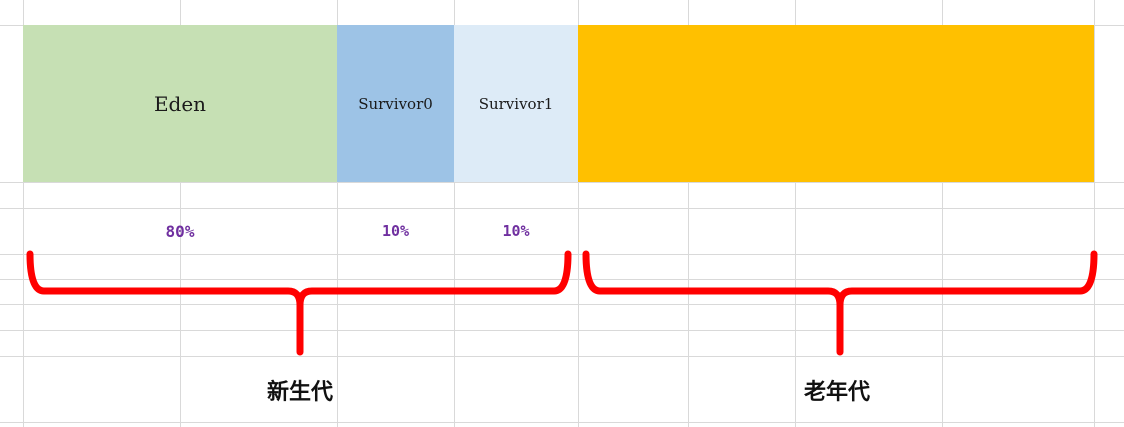 The image size is (1124, 427). I want to click on survivor0-region: Survivor0, so click(395, 103).